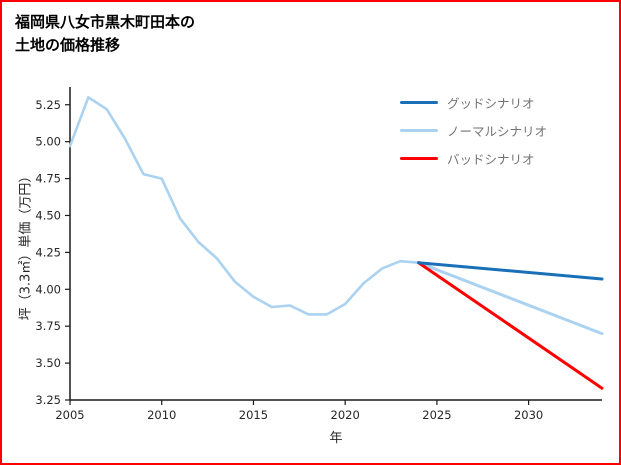  I want to click on chart-title-line1: 福岡県八女市黒木町田本の, so click(105, 22).